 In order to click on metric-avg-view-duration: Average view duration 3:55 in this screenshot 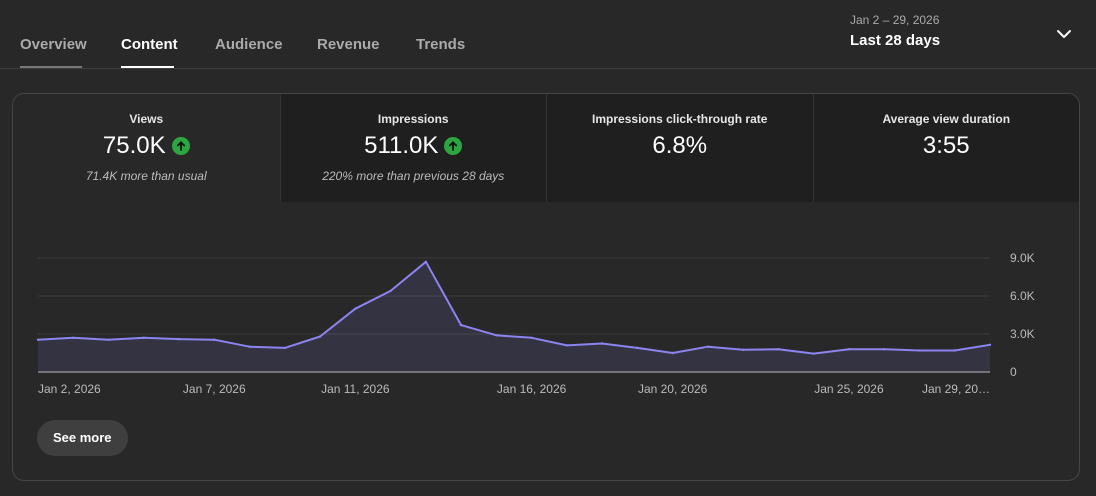, I will do `click(945, 148)`.